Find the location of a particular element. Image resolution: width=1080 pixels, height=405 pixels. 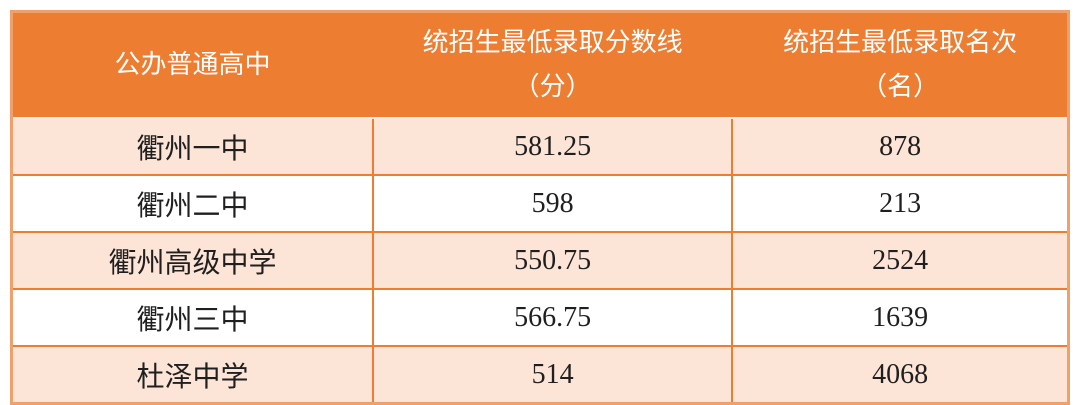

rank-cell: 1639 is located at coordinates (900, 317).